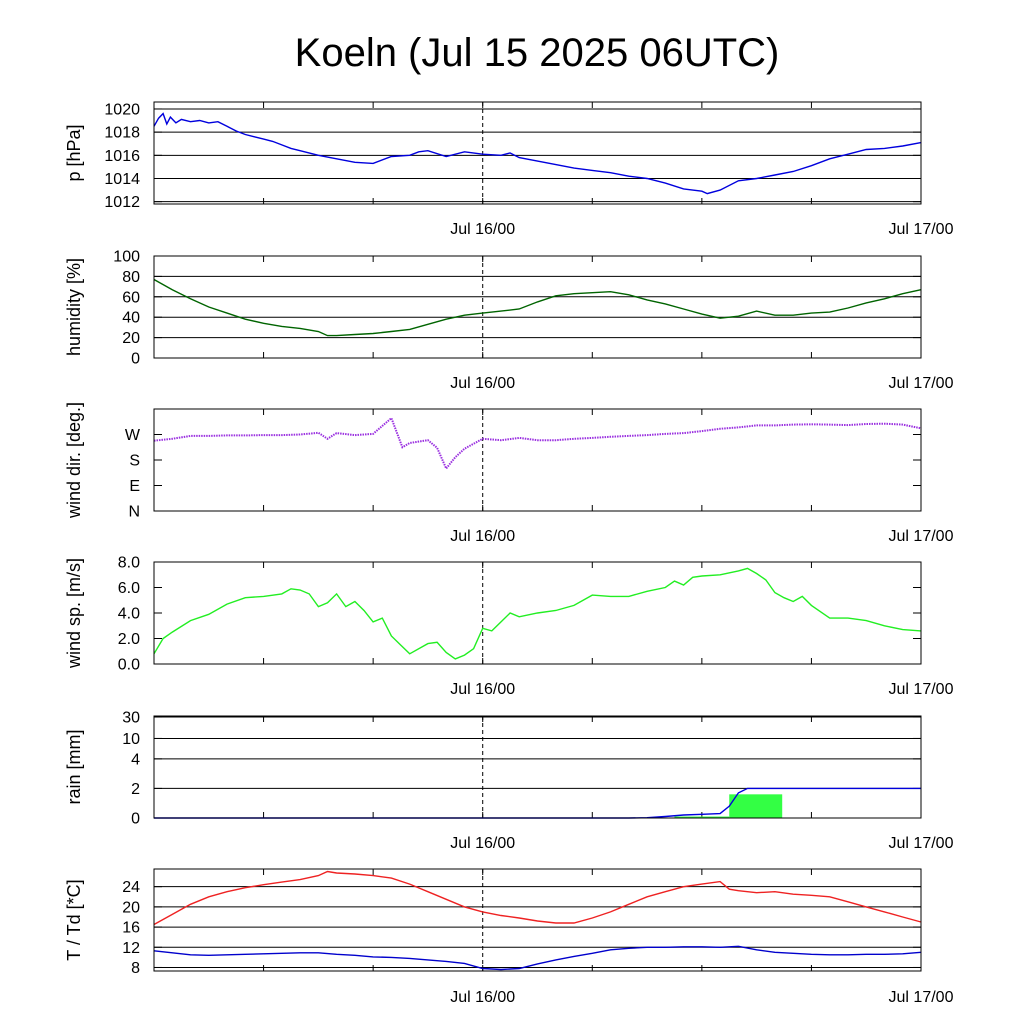 This screenshot has width=1024, height=1024. I want to click on y-tick-label: 1016, so click(122, 156).